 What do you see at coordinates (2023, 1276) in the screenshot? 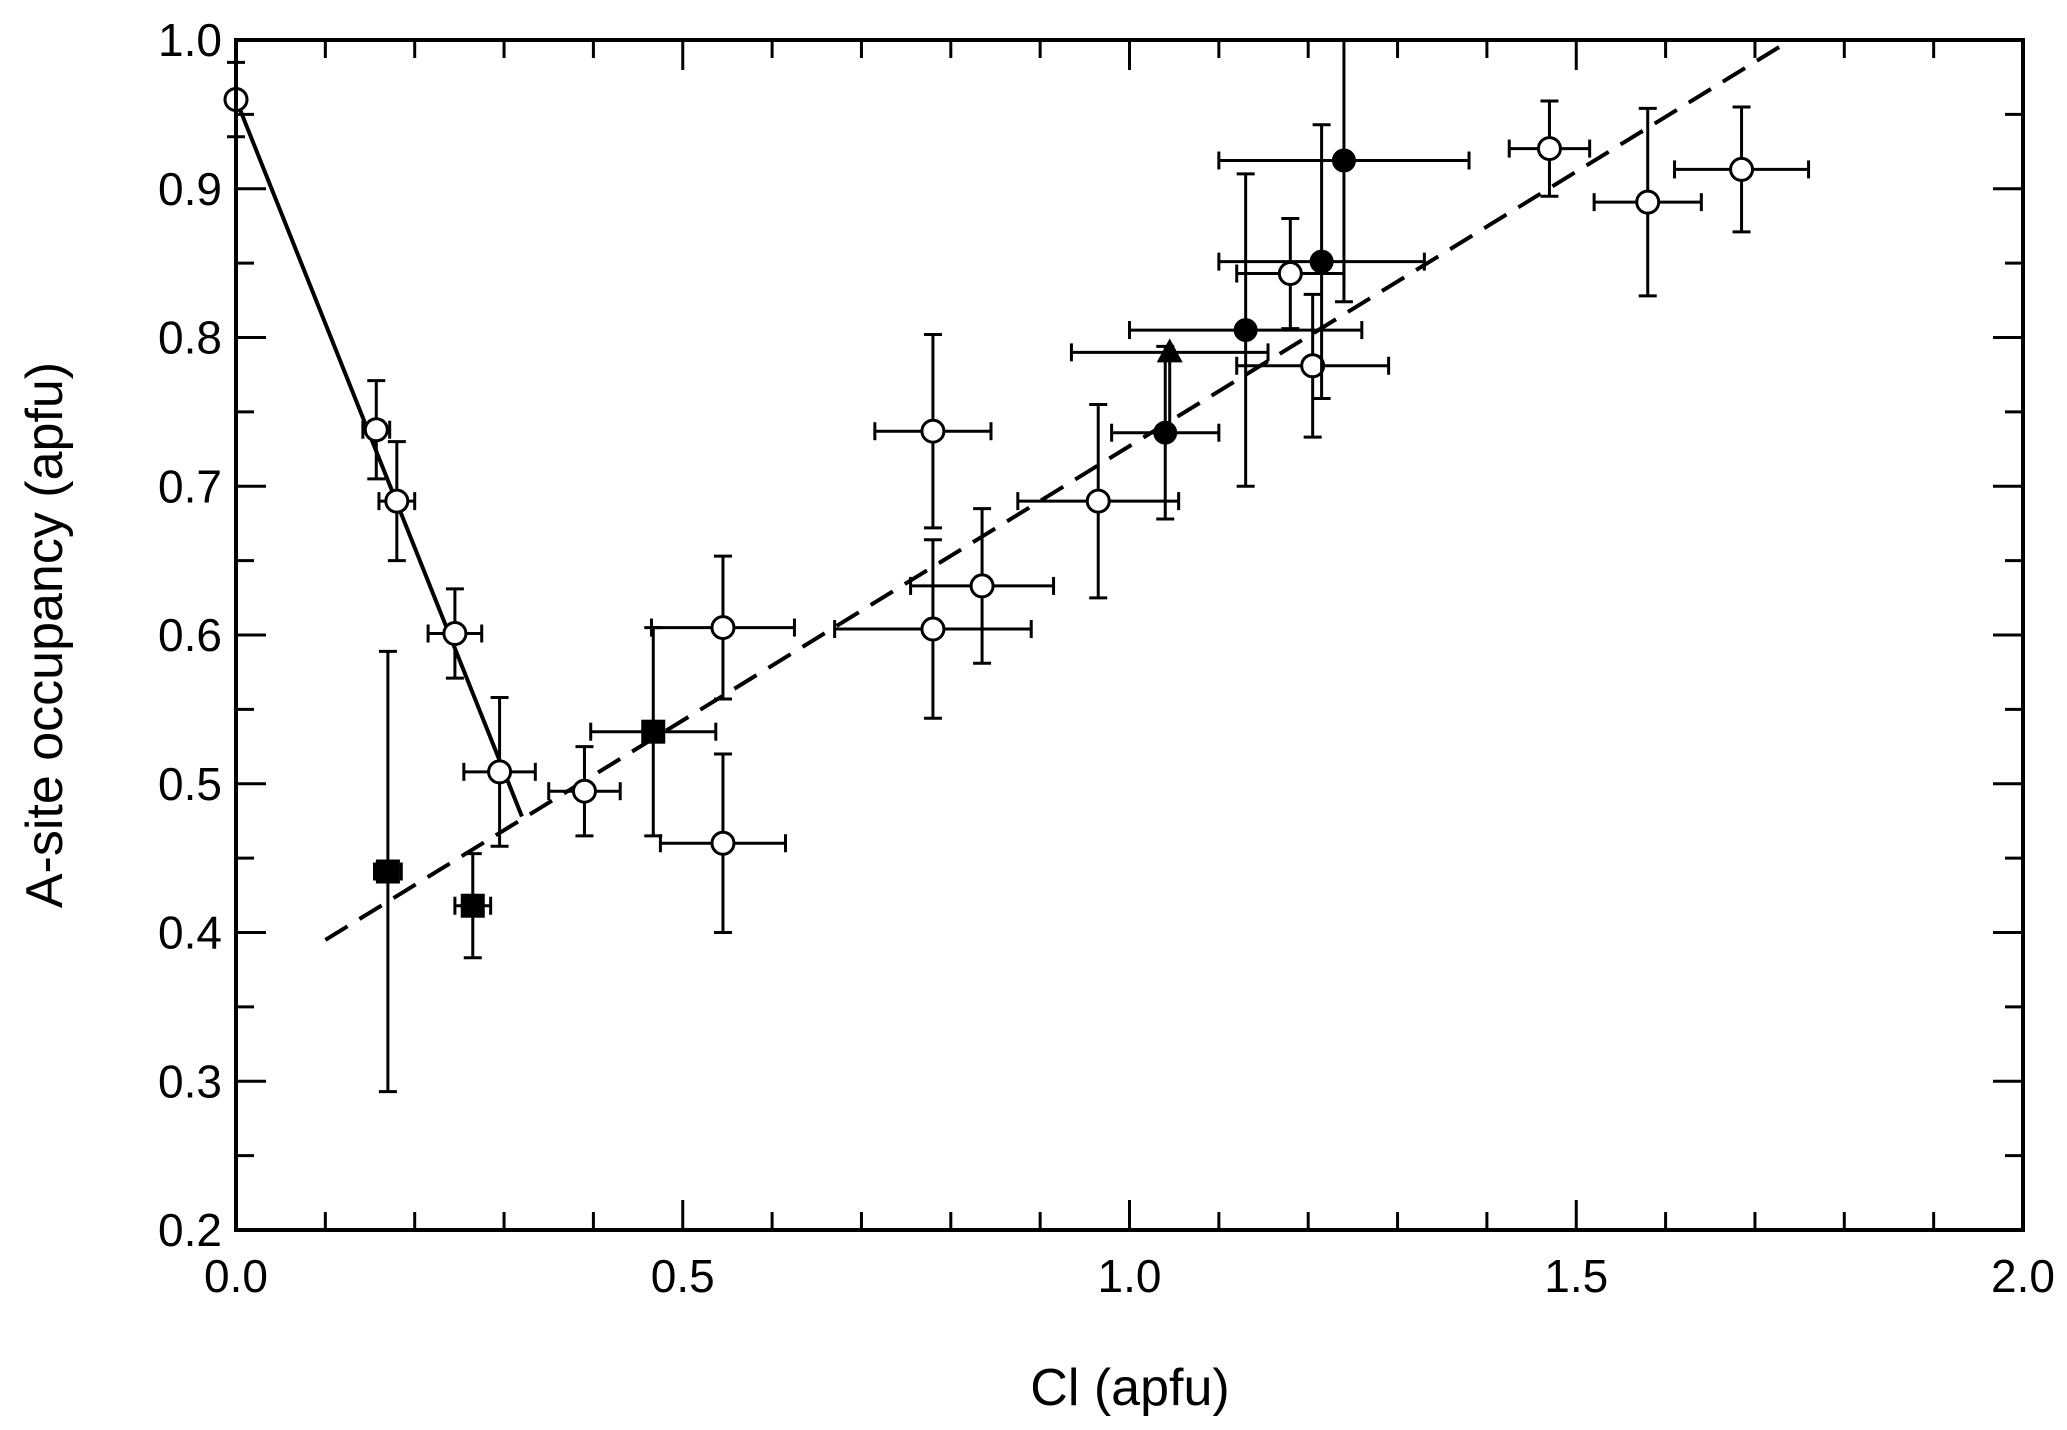
I see `x-tick-label: 2.0` at bounding box center [2023, 1276].